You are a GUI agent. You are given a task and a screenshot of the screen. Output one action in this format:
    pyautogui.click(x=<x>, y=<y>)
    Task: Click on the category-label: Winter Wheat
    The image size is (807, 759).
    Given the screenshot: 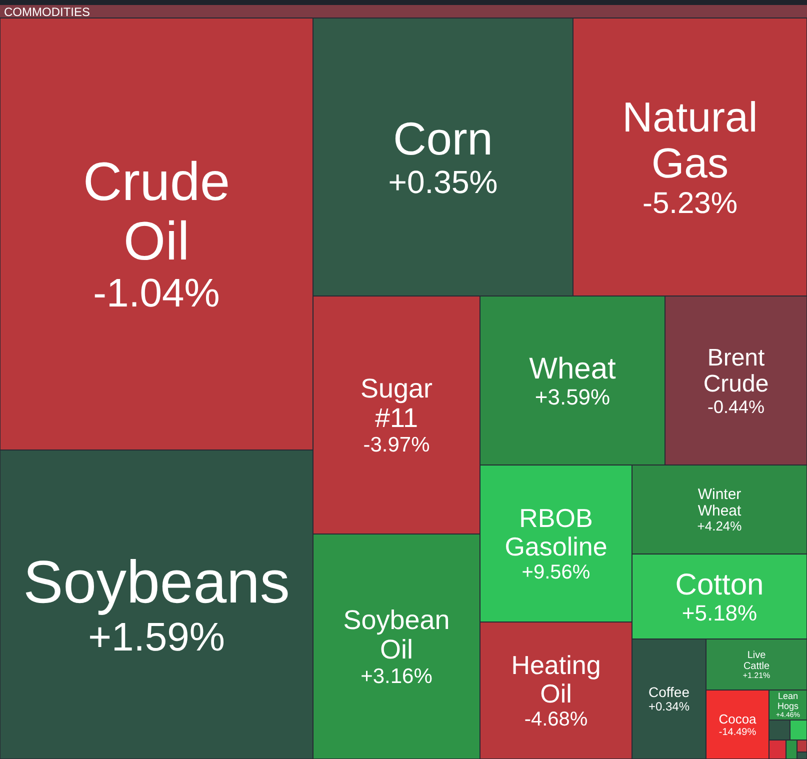 What is the action you would take?
    pyautogui.click(x=720, y=503)
    